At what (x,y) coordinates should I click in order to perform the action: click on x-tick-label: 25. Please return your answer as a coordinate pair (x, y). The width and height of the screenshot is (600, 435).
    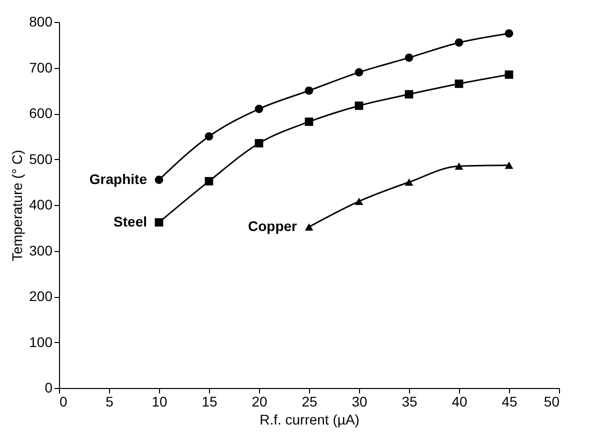
    Looking at the image, I should click on (310, 402).